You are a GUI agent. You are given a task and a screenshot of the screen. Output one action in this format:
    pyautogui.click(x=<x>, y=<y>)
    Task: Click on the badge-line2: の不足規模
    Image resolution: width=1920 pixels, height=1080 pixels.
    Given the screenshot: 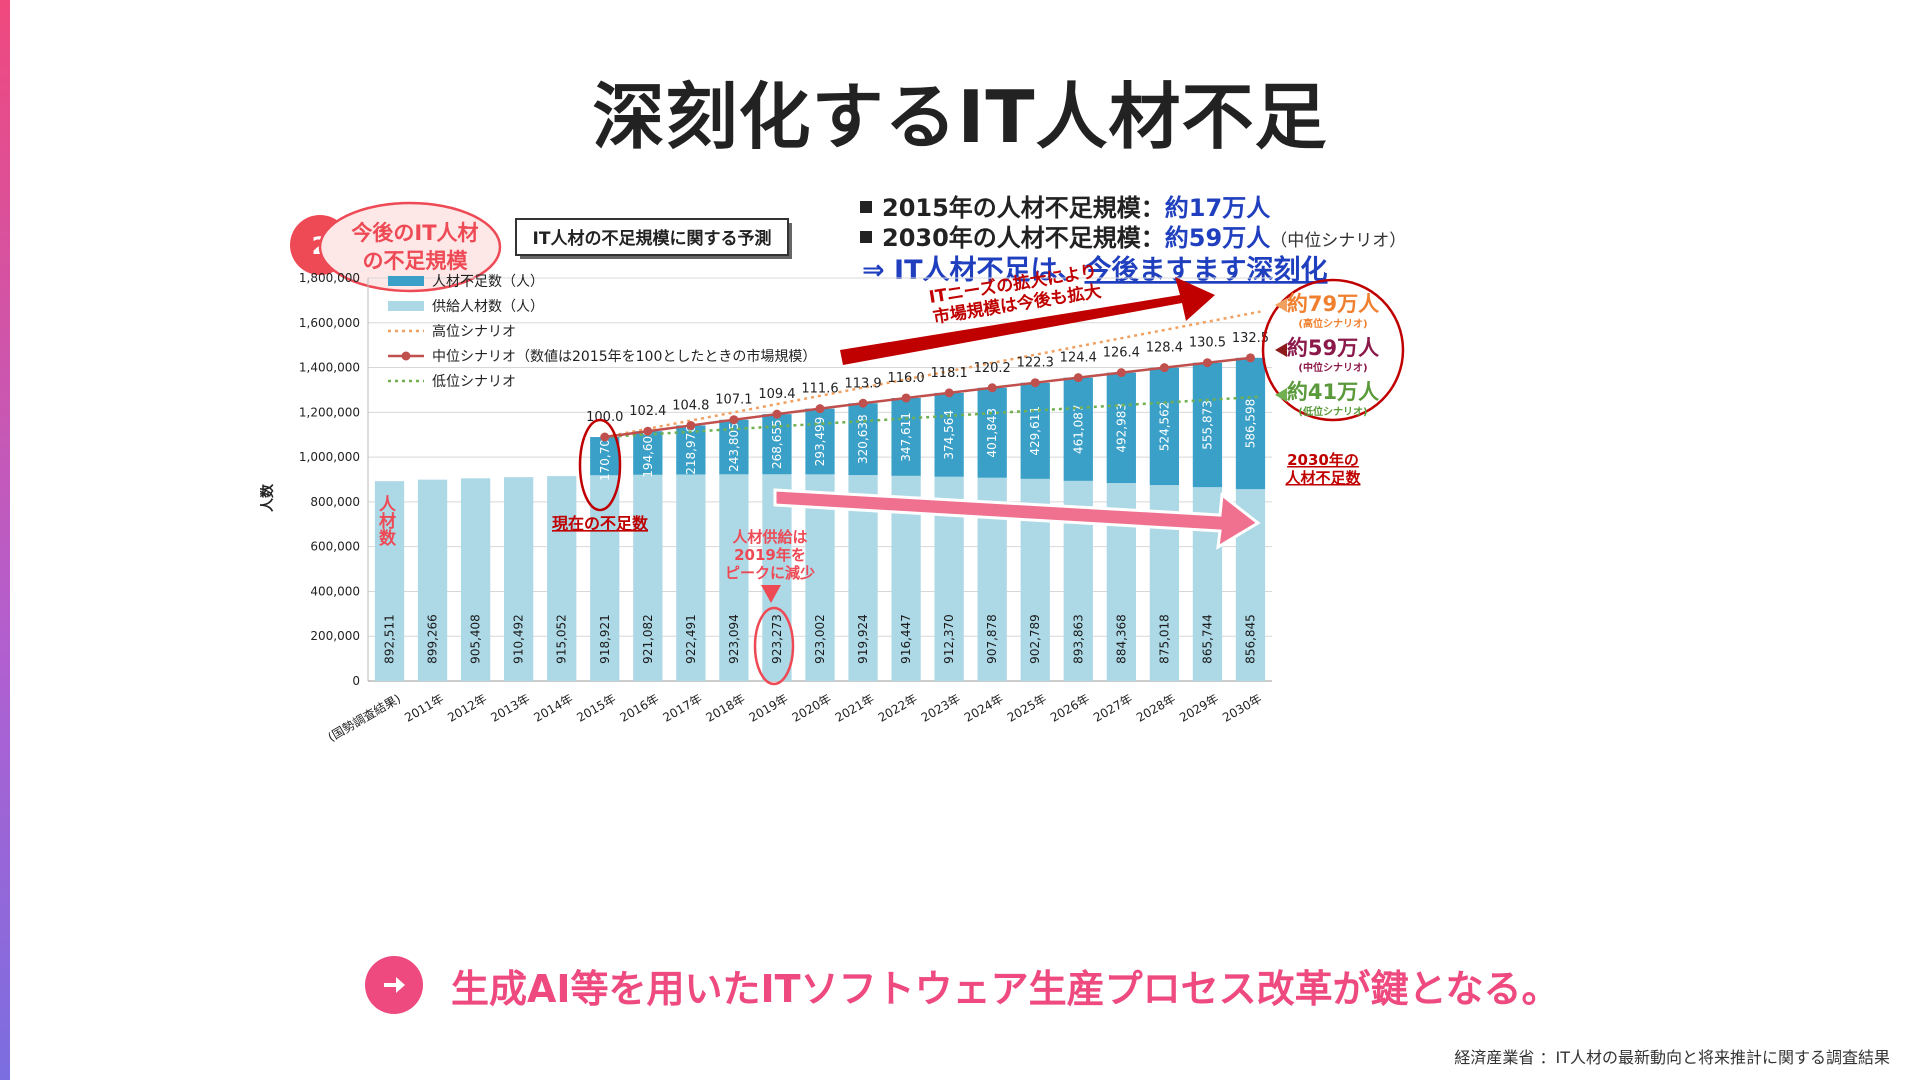 What is the action you would take?
    pyautogui.click(x=416, y=261)
    